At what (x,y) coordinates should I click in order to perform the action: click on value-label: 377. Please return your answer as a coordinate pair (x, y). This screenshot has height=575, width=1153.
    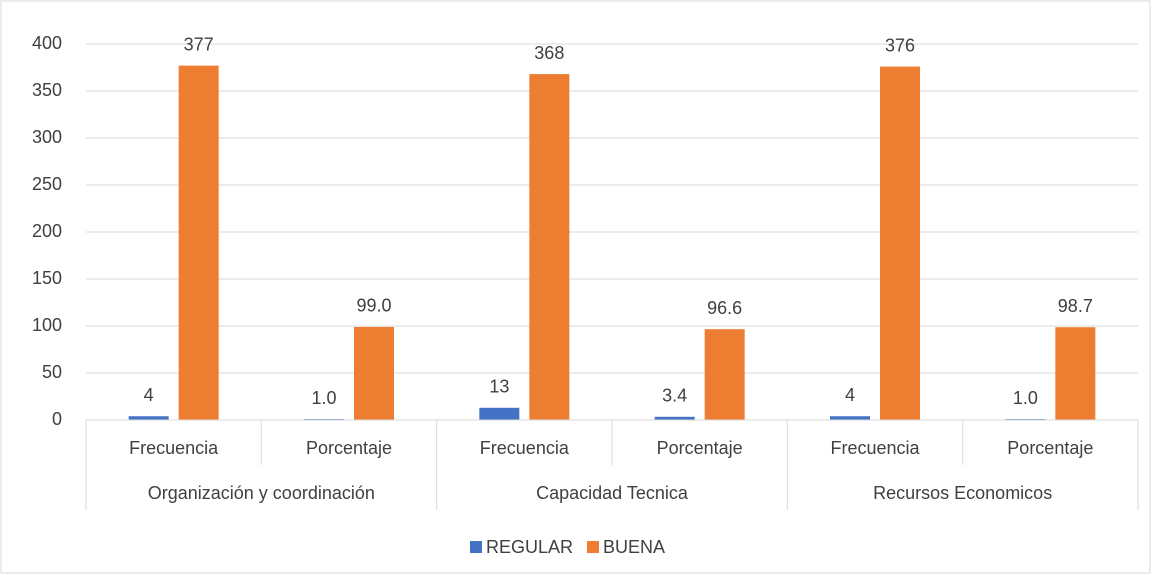
    Looking at the image, I should click on (199, 44).